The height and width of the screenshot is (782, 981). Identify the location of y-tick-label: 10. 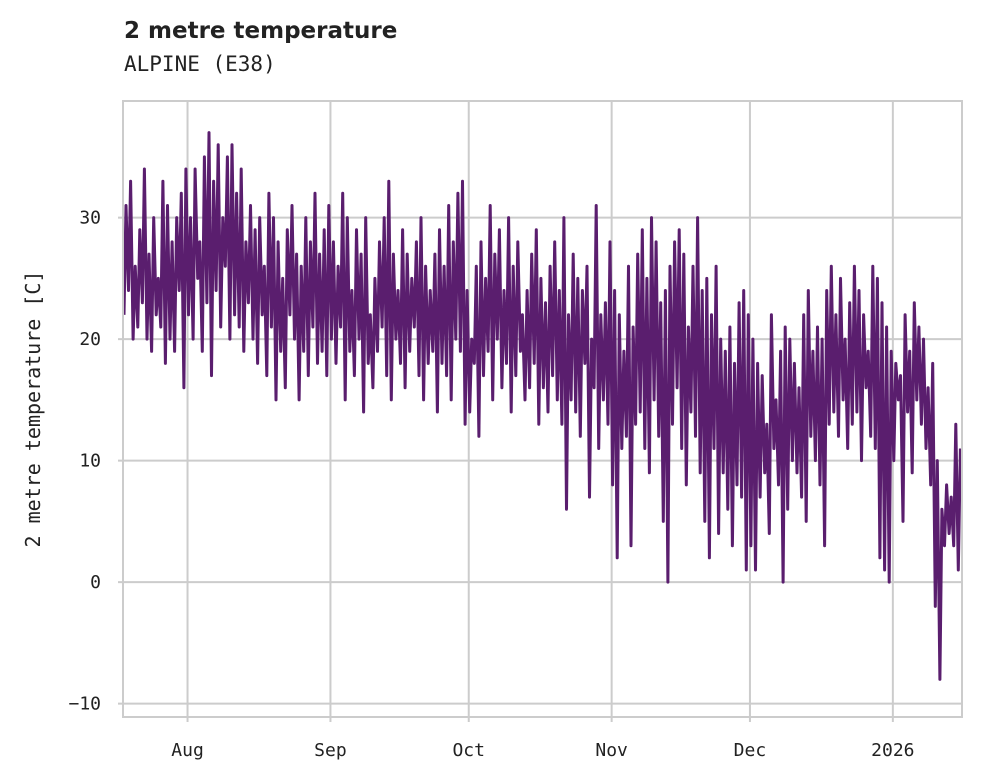
(90, 461).